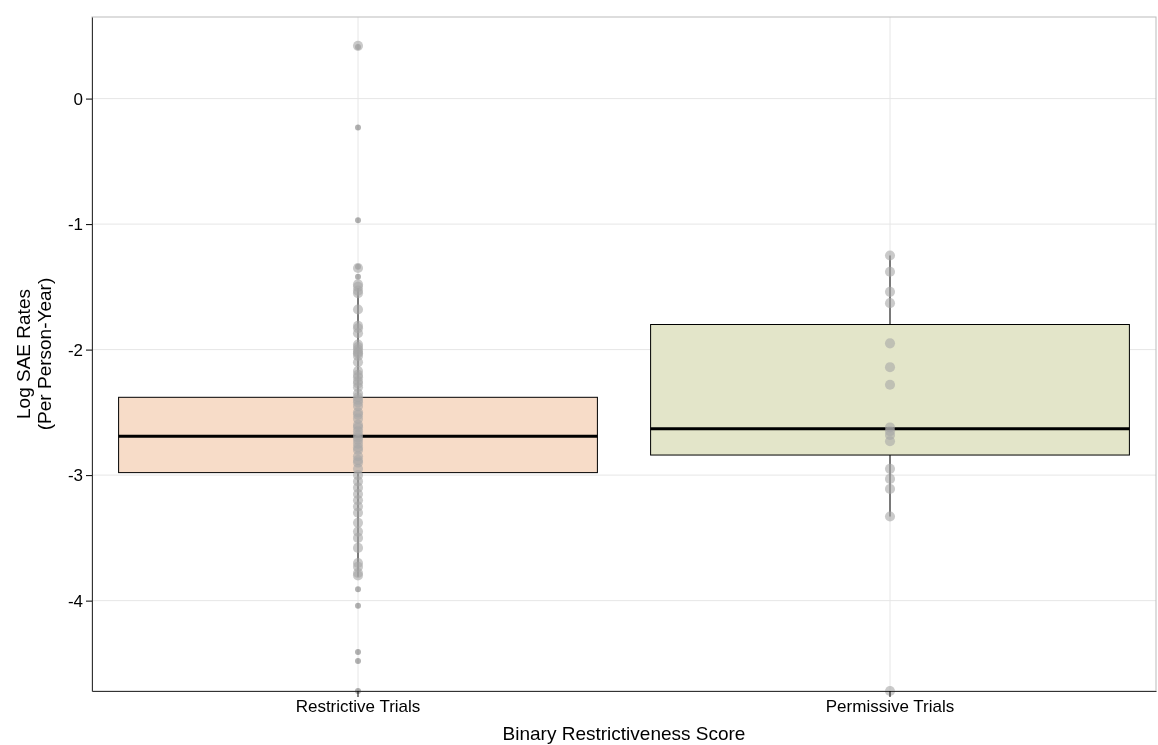  Describe the element at coordinates (78, 99) in the screenshot. I see `y-tick-label: 0` at that location.